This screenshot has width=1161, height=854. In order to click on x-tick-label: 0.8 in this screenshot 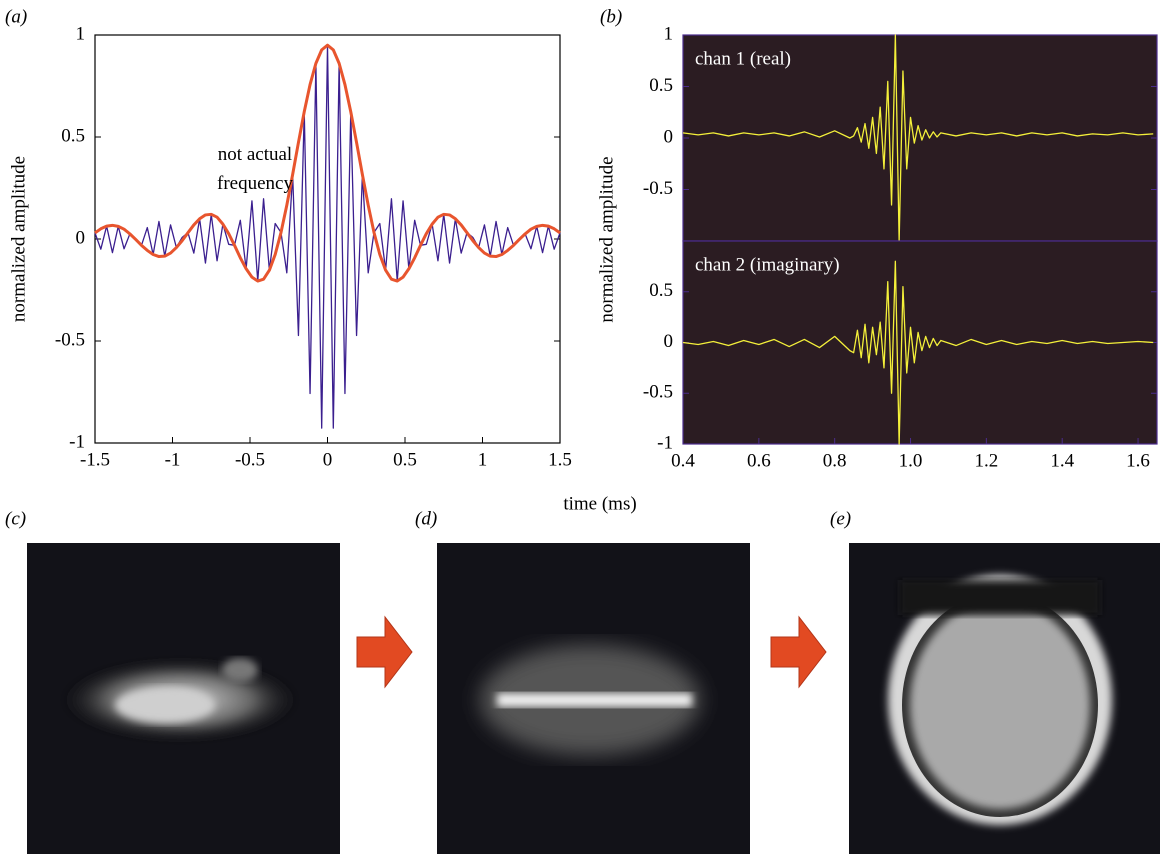, I will do `click(835, 460)`.